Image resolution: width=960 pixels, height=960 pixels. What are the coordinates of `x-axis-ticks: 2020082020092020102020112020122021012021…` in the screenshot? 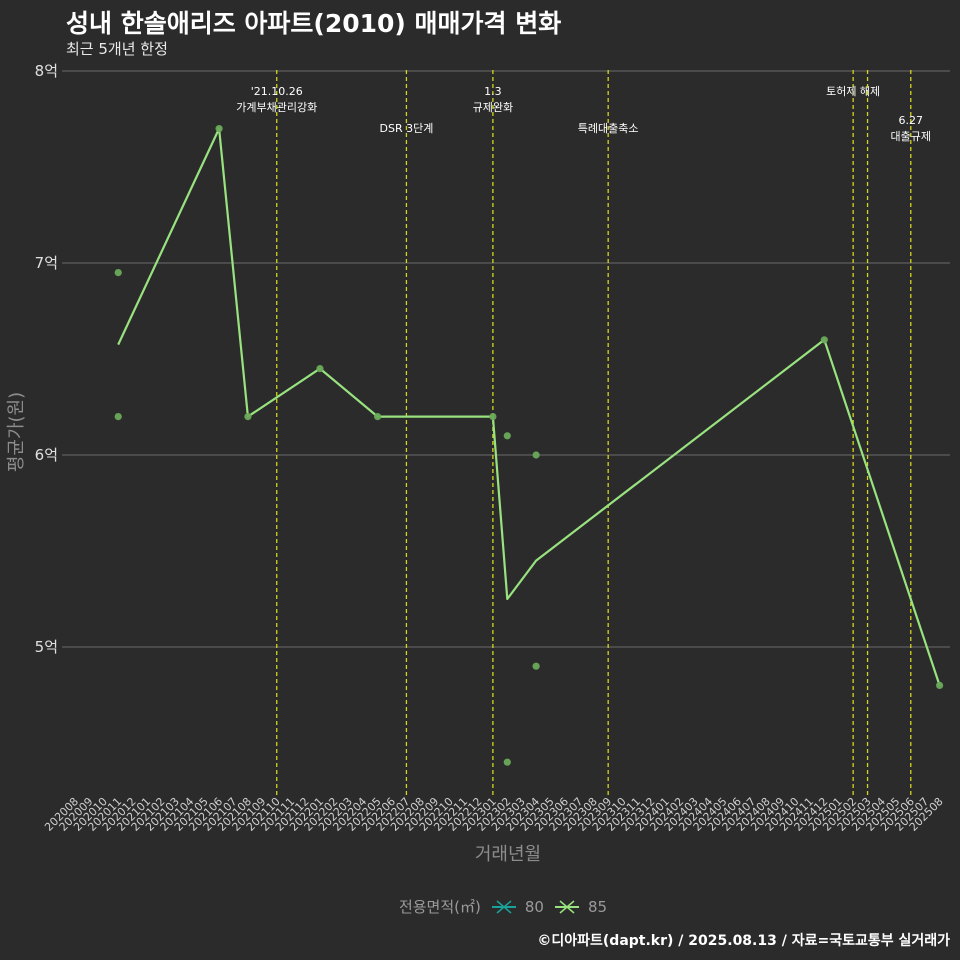 It's located at (493, 814).